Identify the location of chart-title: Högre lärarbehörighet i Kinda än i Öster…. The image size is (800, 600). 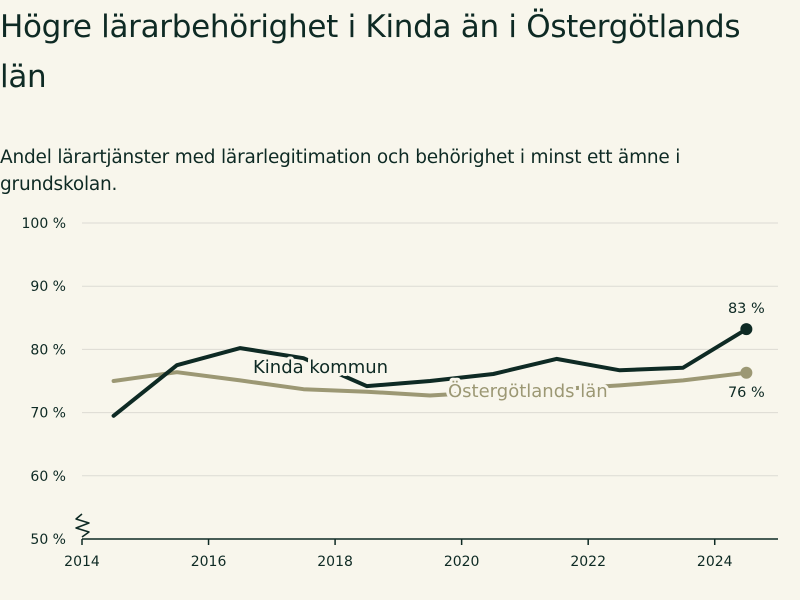
(370, 52).